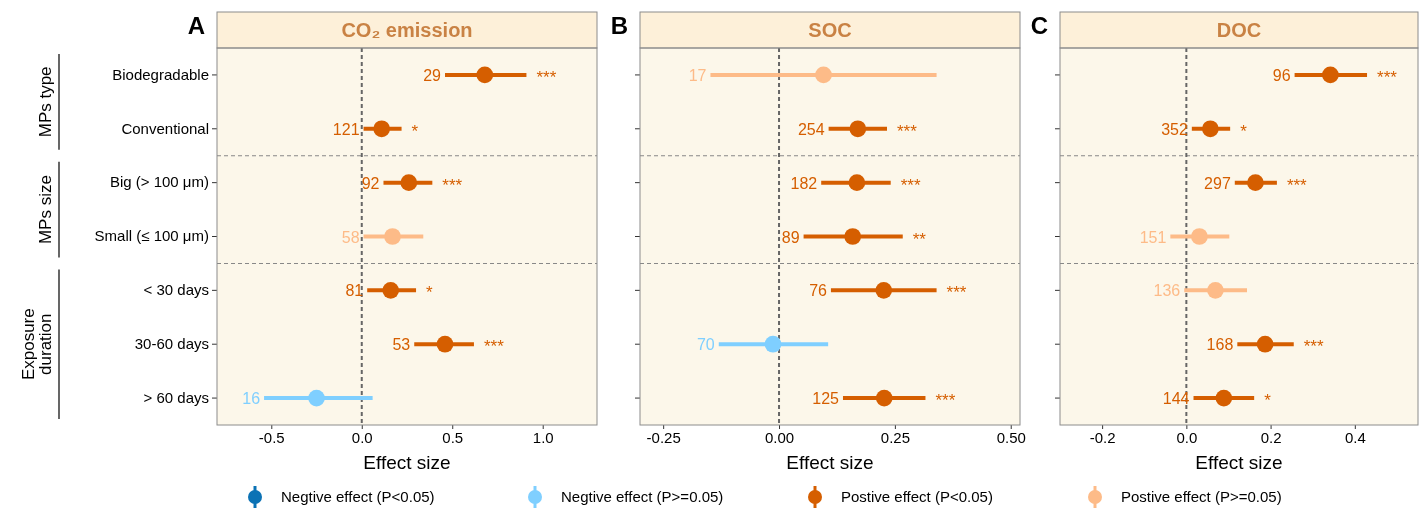 Image resolution: width=1420 pixels, height=513 pixels. Describe the element at coordinates (1174, 129) in the screenshot. I see `annotation: 352` at that location.